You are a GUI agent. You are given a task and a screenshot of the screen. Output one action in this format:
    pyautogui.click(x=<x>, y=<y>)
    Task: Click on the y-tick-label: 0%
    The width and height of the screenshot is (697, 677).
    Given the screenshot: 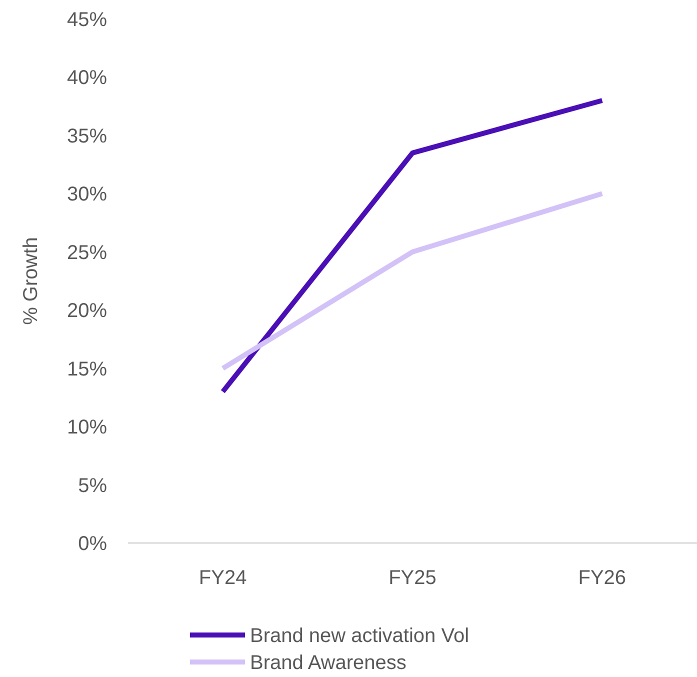 What is the action you would take?
    pyautogui.click(x=93, y=544)
    